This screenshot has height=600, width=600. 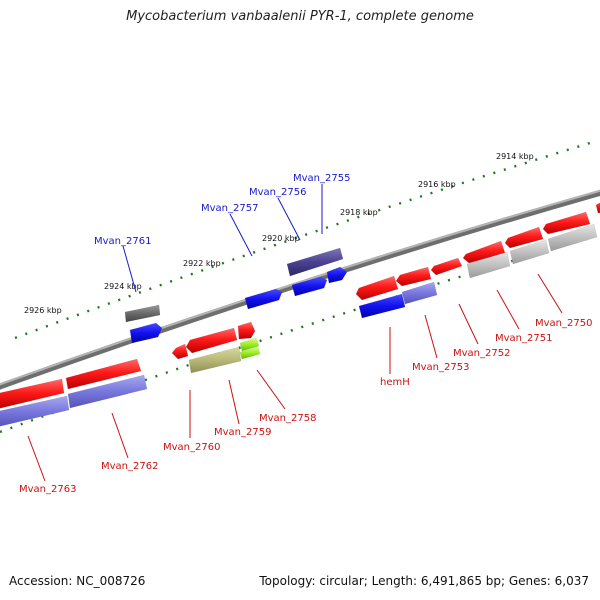 I want to click on label-mvan-2757: Mvan_2757, so click(x=229, y=208).